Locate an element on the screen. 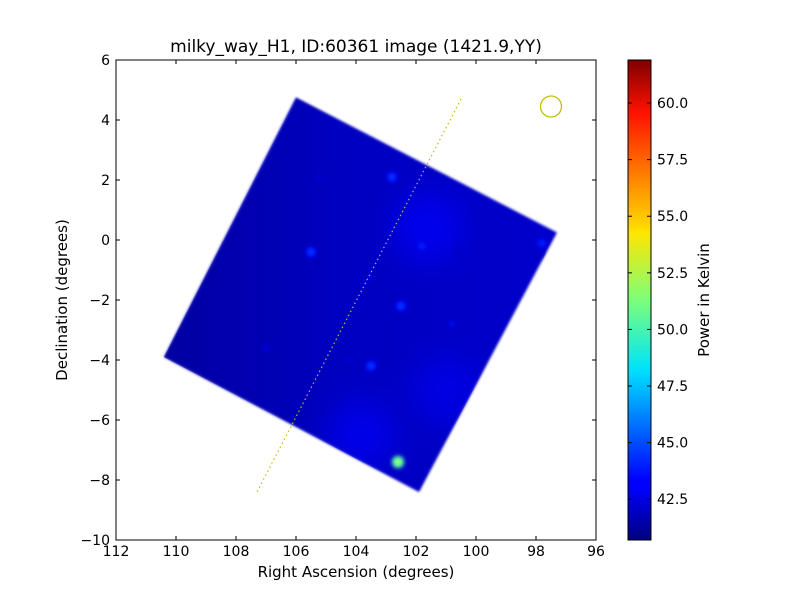 Image resolution: width=800 pixels, height=600 pixels. colorbar-tick-label: 47.5 is located at coordinates (672, 387).